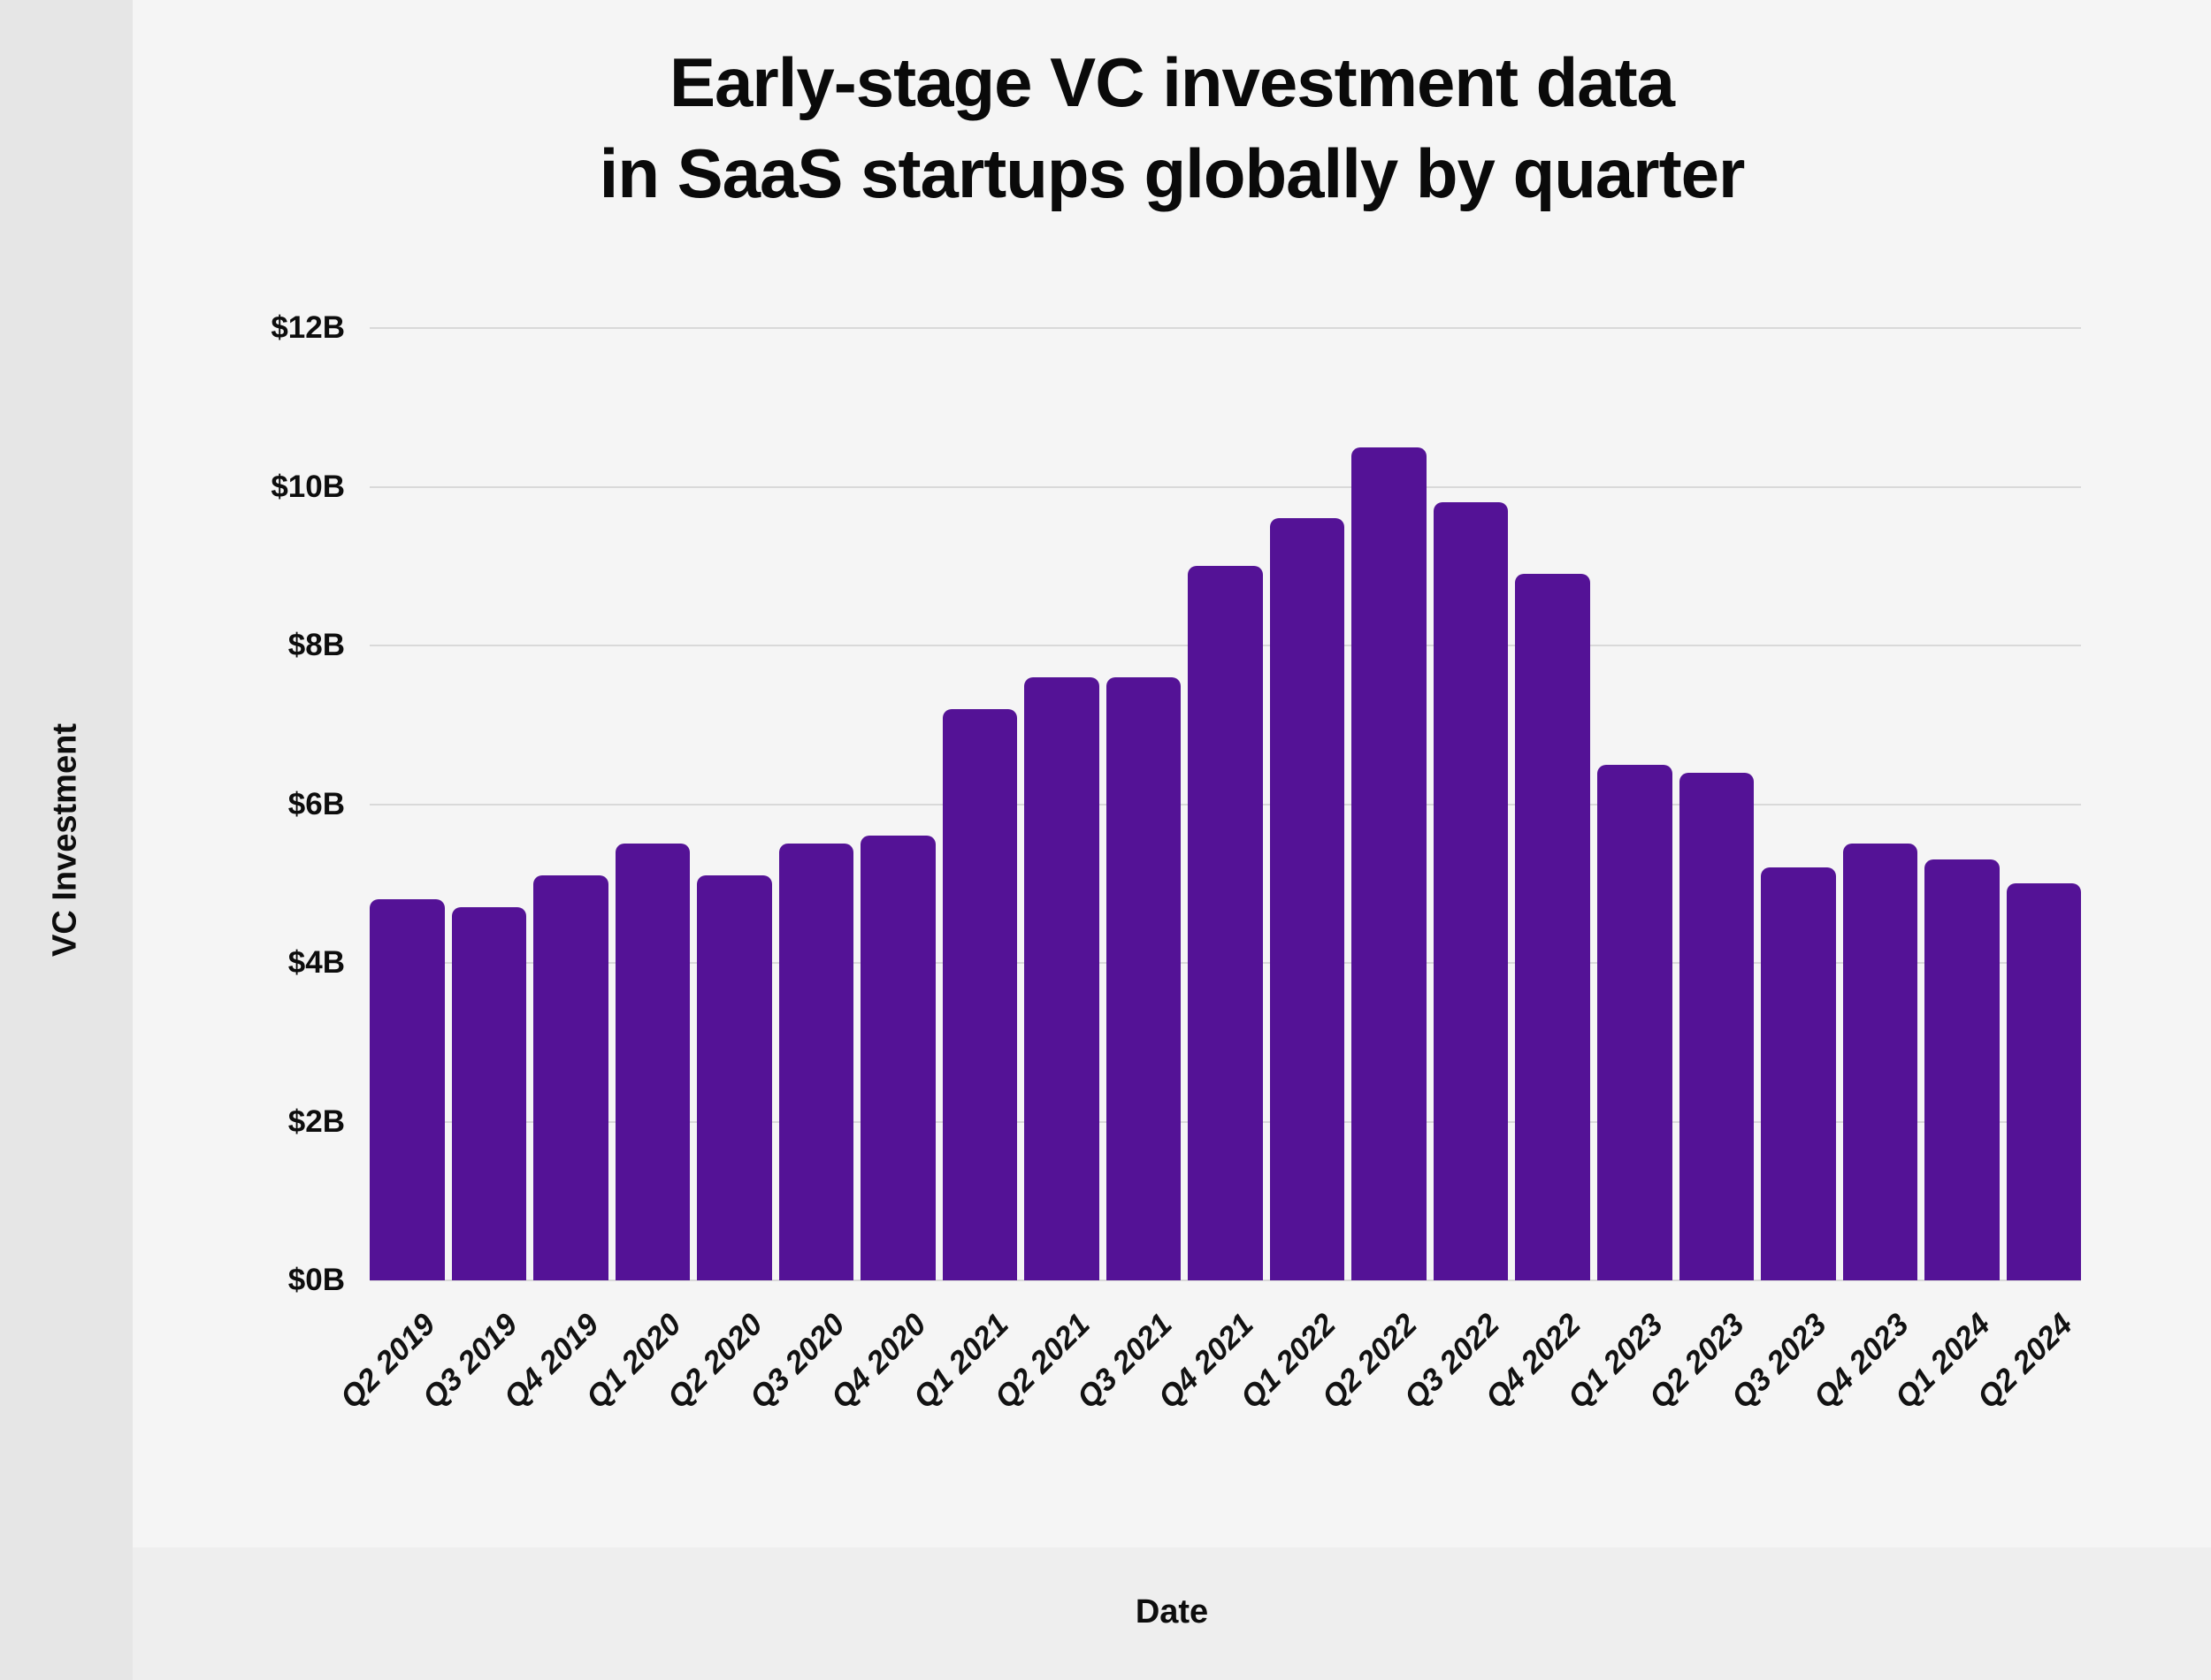 This screenshot has width=2211, height=1680. Describe the element at coordinates (635, 1130) in the screenshot. I see `bar-q1-2020: Q1 2020` at that location.